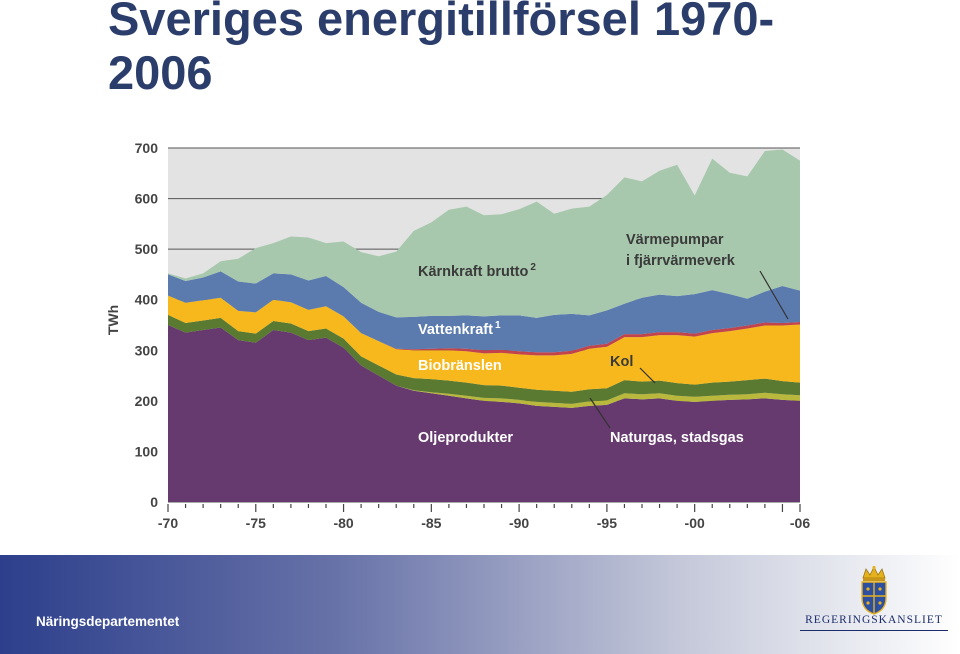 This screenshot has height=654, width=960. Describe the element at coordinates (465, 438) in the screenshot. I see `annotation-oljeprodukter: Oljeprodukter` at that location.